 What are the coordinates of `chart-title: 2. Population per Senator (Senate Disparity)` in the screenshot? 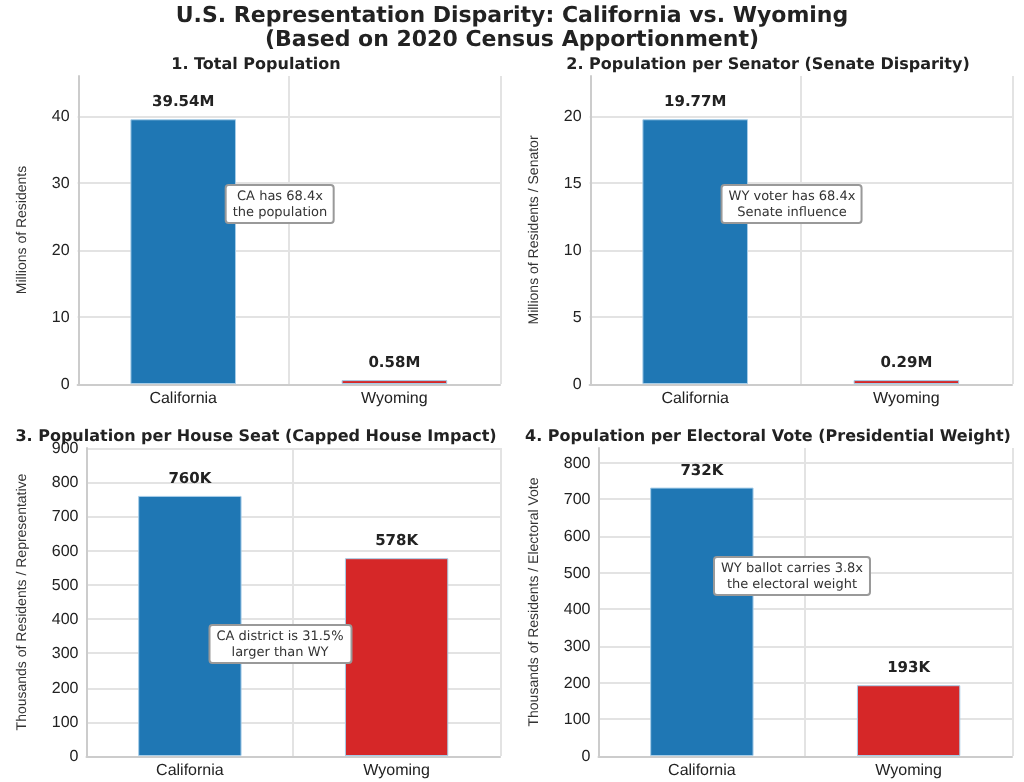 It's located at (768, 64).